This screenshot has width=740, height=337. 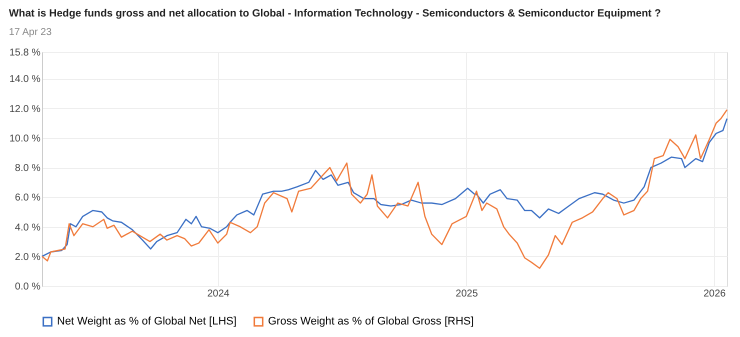 What do you see at coordinates (218, 294) in the screenshot?
I see `x-tick-label: 2024` at bounding box center [218, 294].